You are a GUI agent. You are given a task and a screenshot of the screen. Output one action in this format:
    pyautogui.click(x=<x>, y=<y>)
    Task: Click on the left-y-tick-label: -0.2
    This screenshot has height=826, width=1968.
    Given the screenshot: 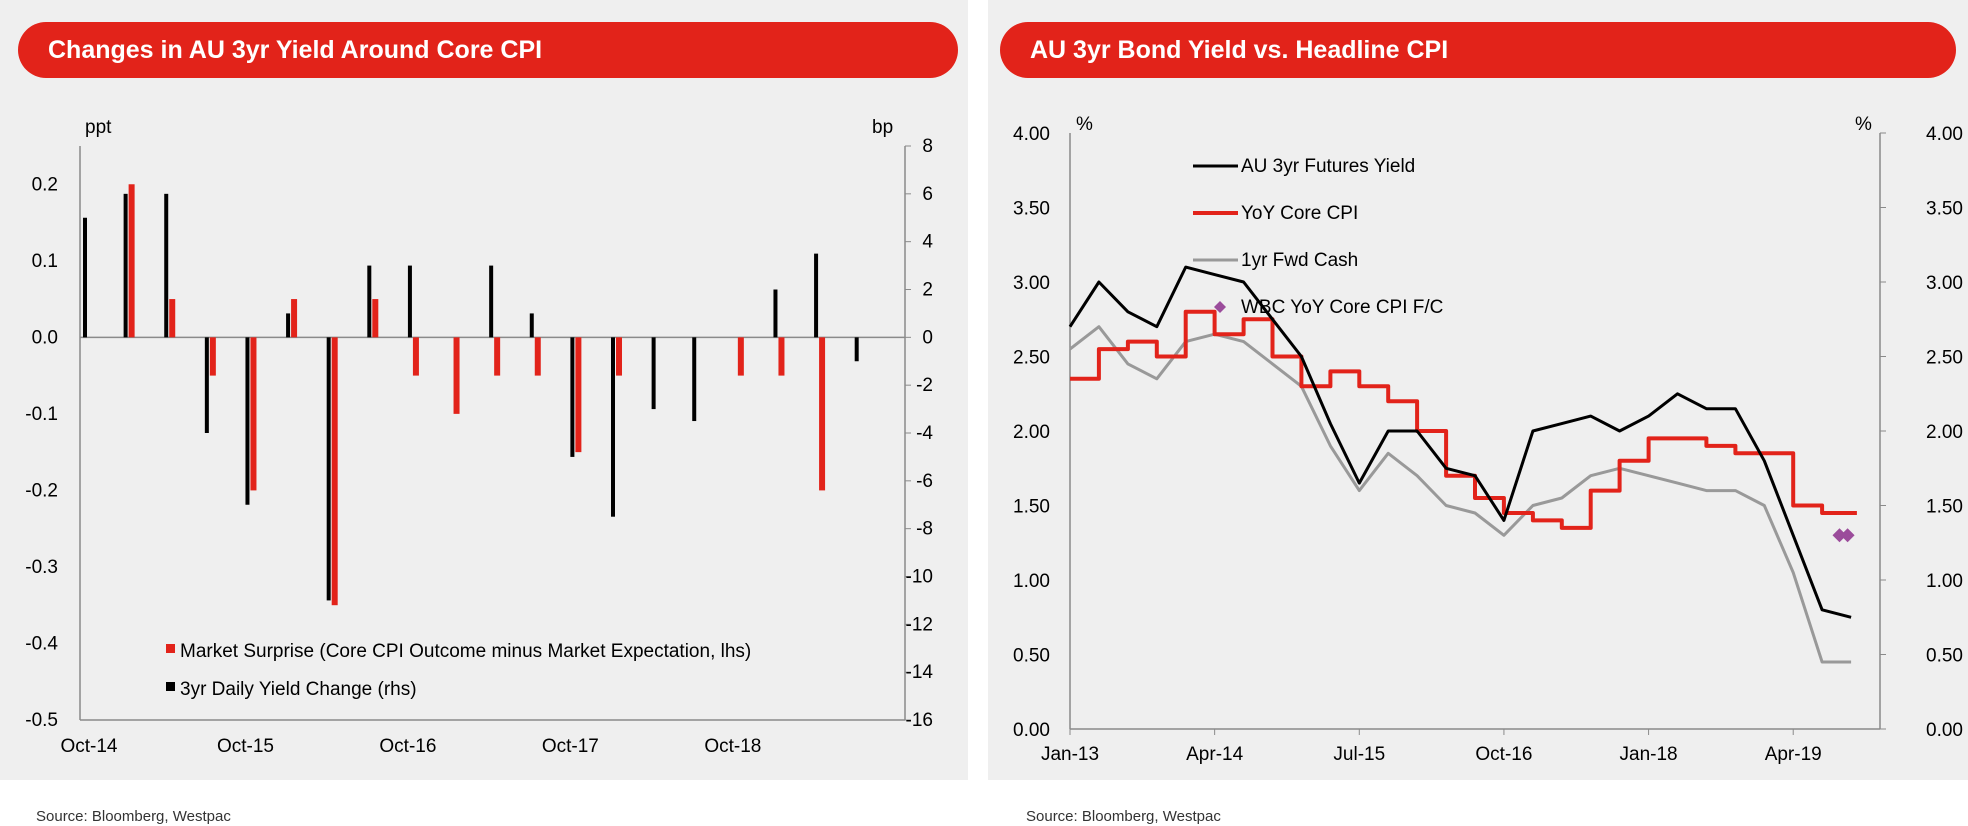 What is the action you would take?
    pyautogui.click(x=41, y=490)
    